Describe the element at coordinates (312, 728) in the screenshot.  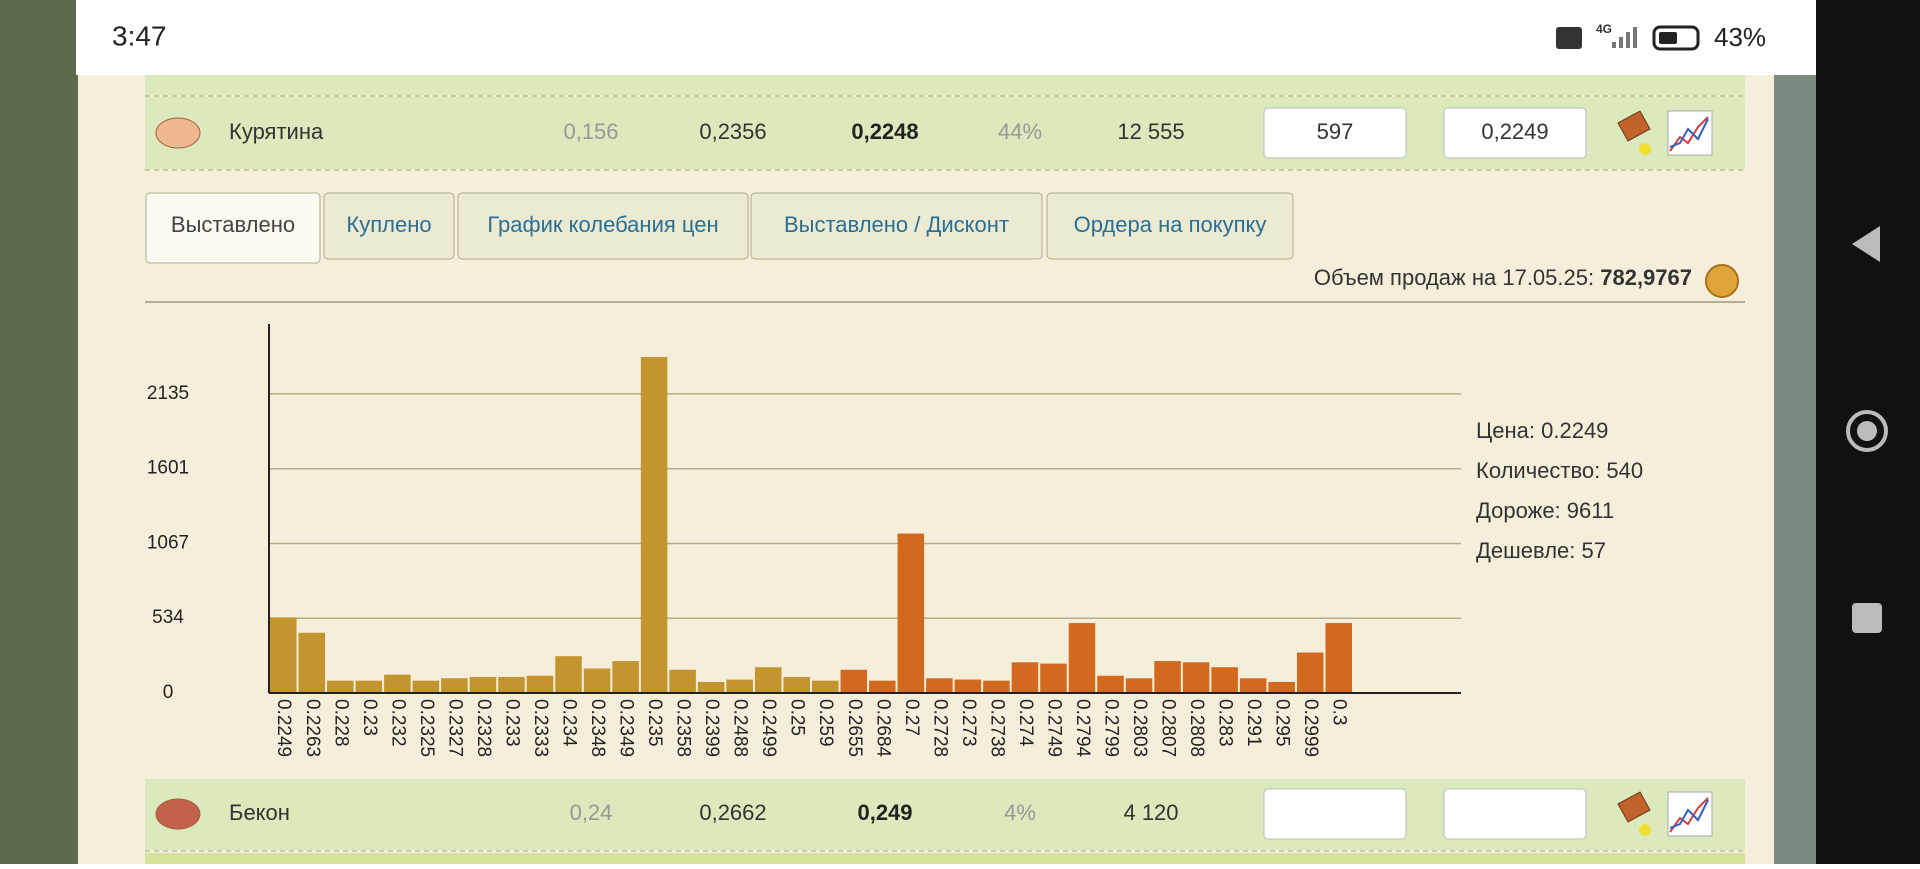
I see `x-tick-label: 0.2263` at that location.